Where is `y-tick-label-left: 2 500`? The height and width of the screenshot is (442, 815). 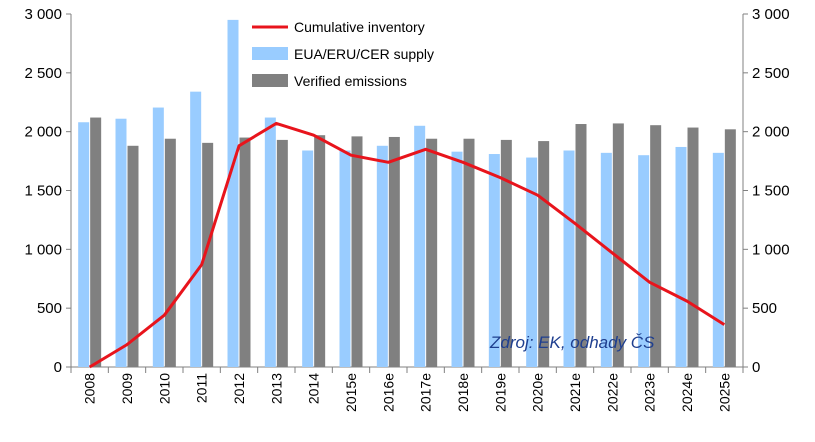
y-tick-label-left: 2 500 is located at coordinates (43, 73).